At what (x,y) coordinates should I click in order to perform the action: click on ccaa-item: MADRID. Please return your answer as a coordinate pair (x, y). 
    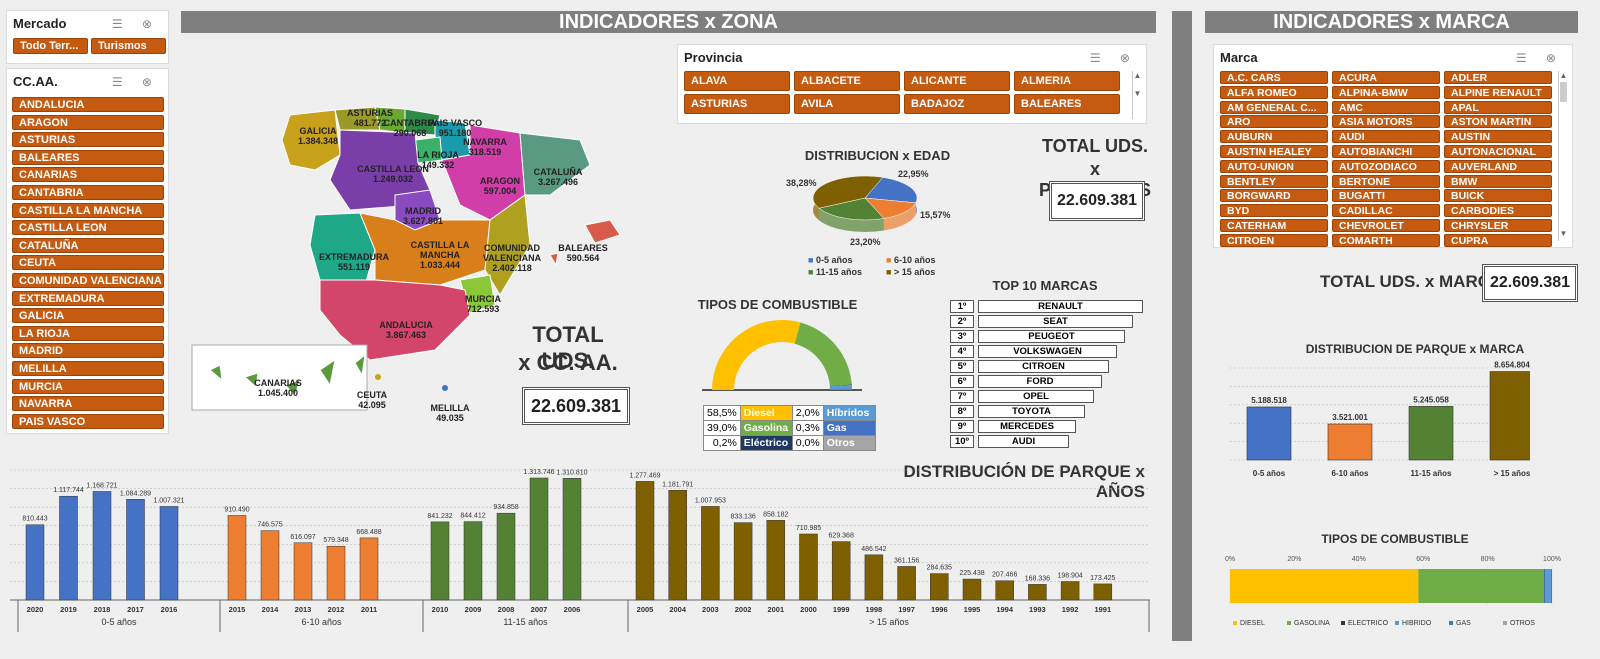
    Looking at the image, I should click on (88, 351).